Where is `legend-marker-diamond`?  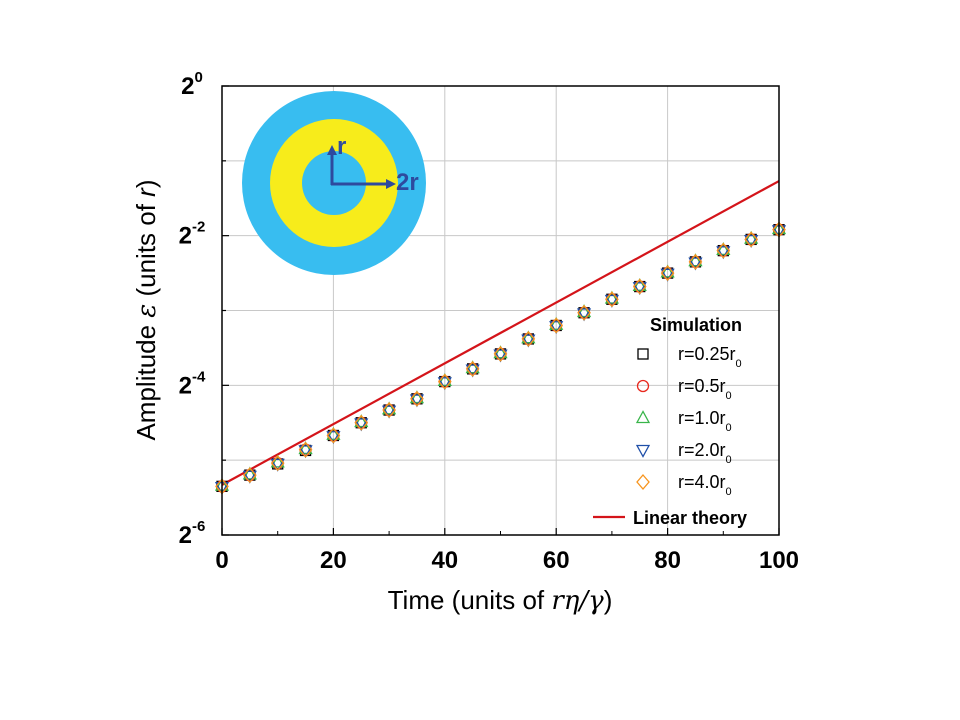 legend-marker-diamond is located at coordinates (643, 482).